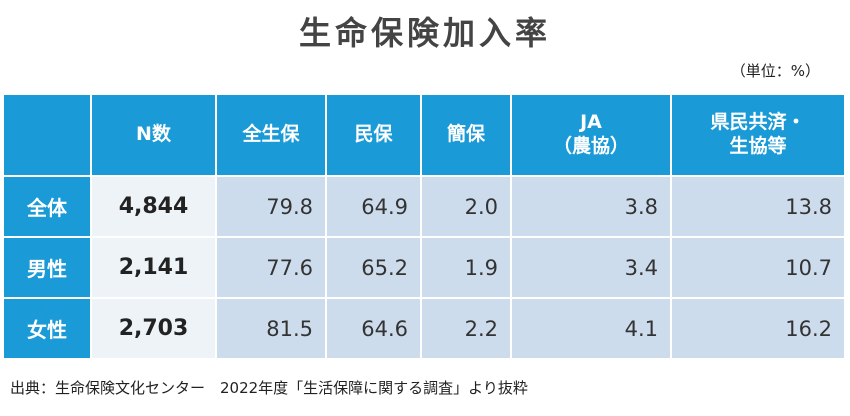 This screenshot has width=850, height=416. What do you see at coordinates (374, 268) in the screenshot?
I see `value-cell: 65.2` at bounding box center [374, 268].